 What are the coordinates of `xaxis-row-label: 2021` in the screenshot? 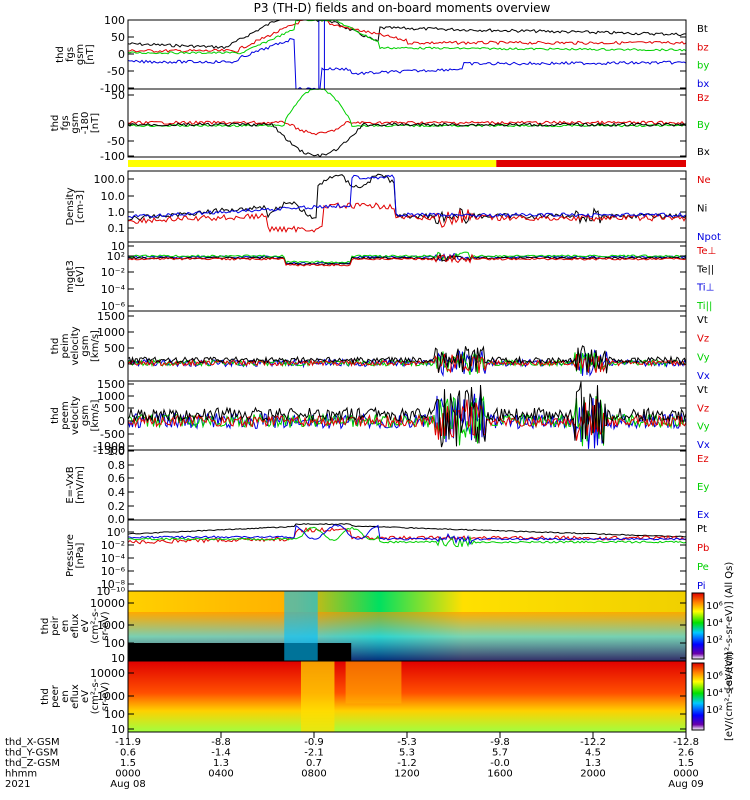 It's located at (17, 784).